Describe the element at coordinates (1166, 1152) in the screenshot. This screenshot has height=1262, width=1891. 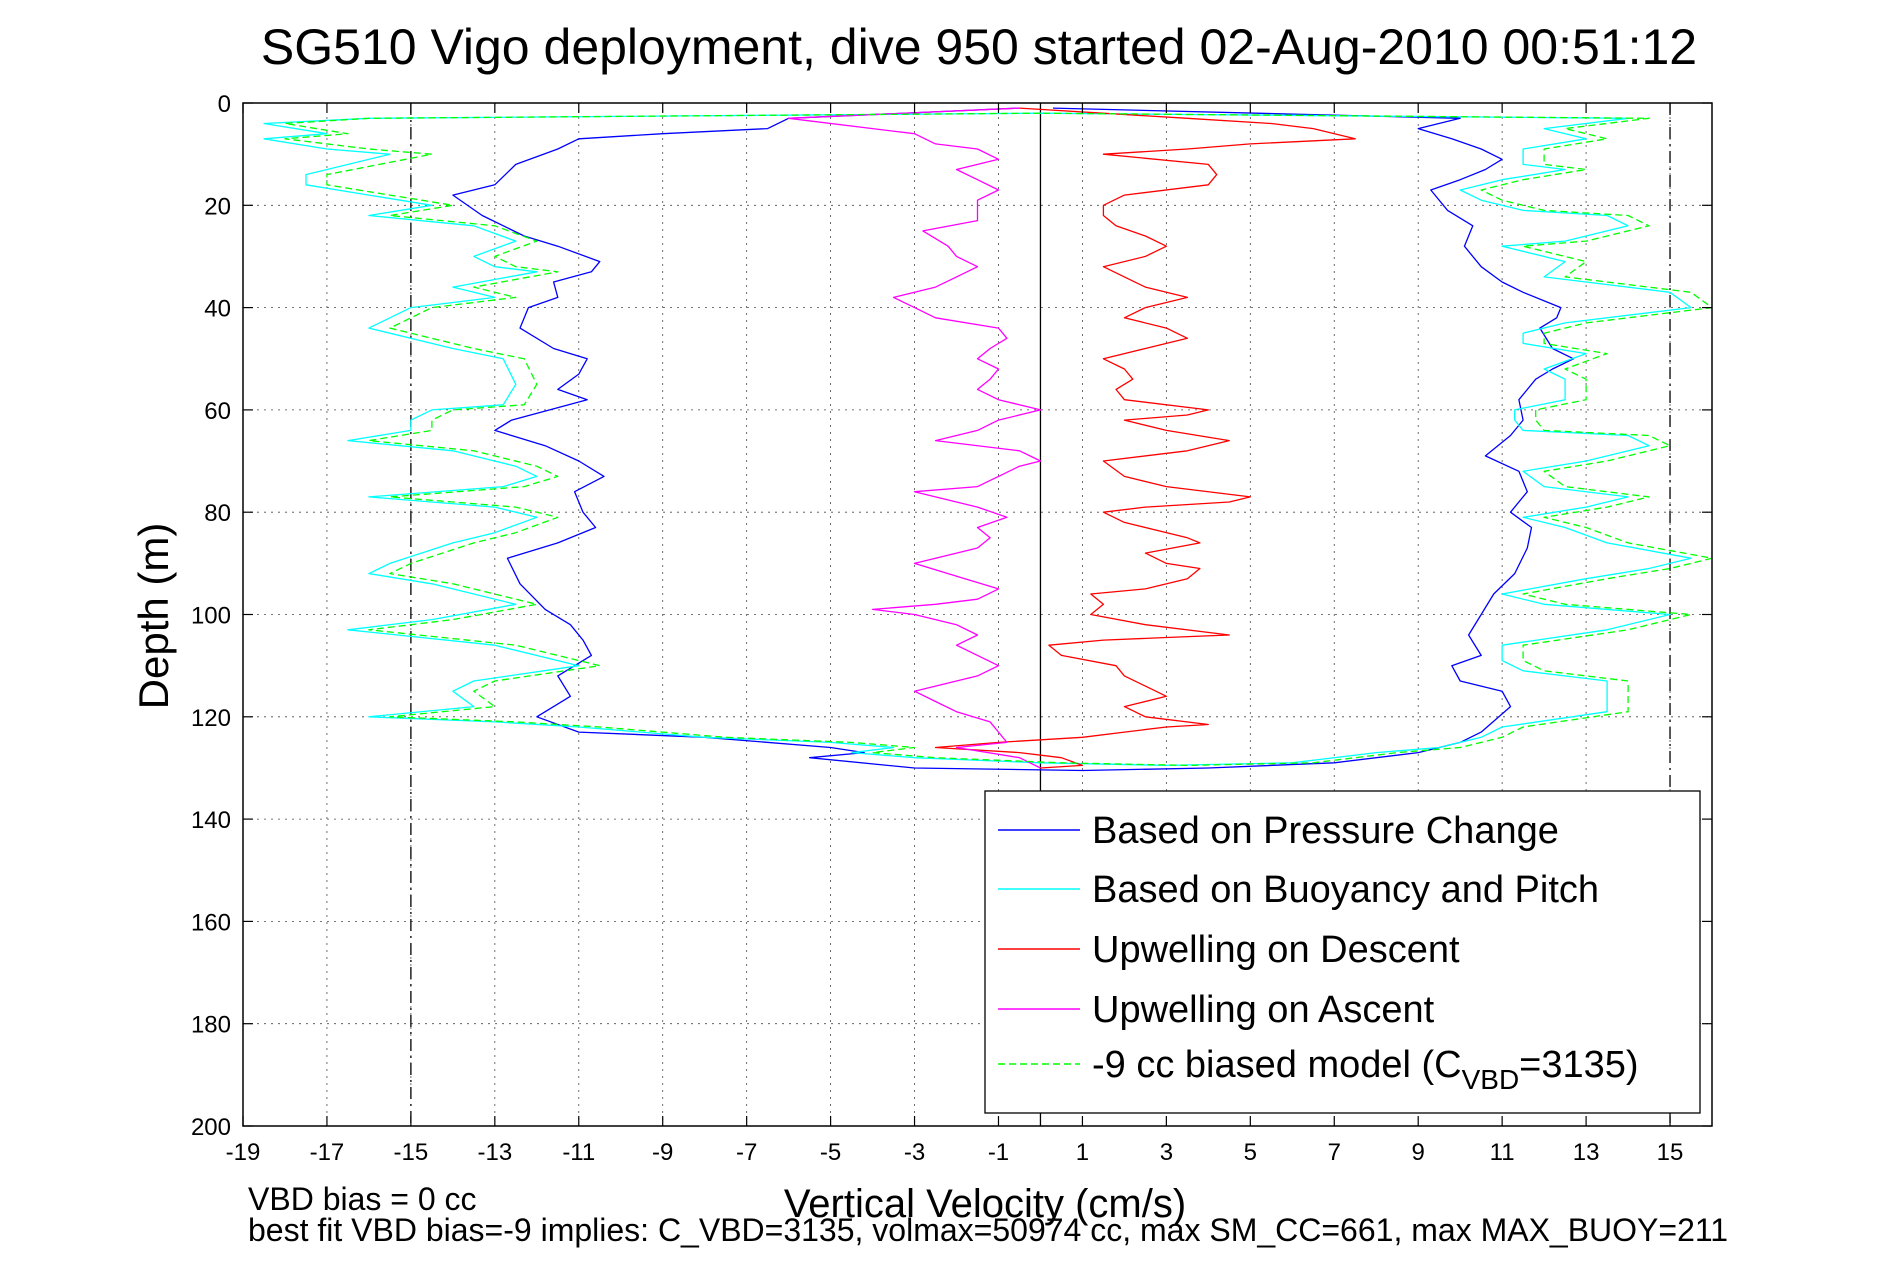
I see `x-tick-label: 3` at that location.